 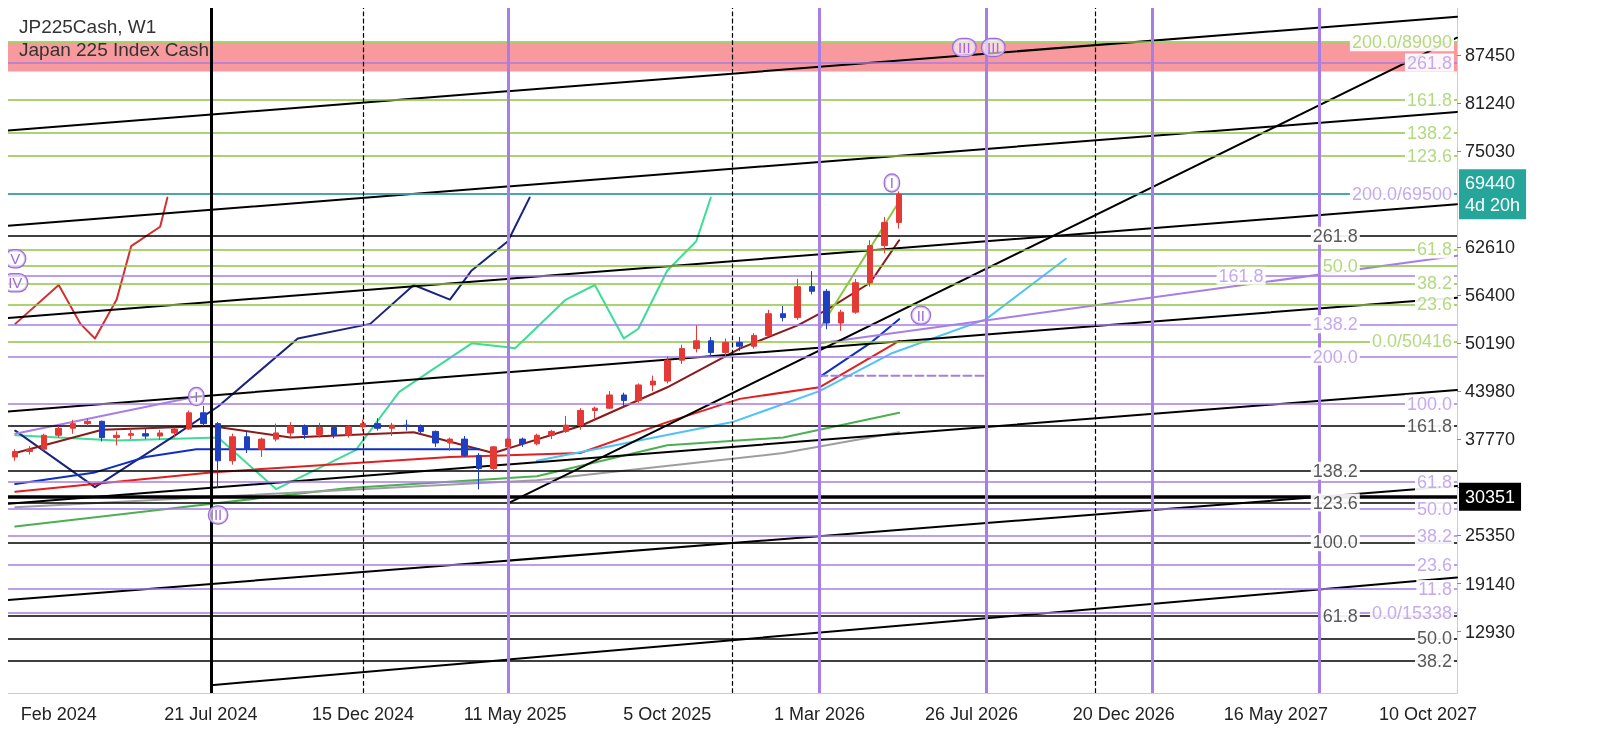 I want to click on y-tick-label: 19140, so click(x=1490, y=583).